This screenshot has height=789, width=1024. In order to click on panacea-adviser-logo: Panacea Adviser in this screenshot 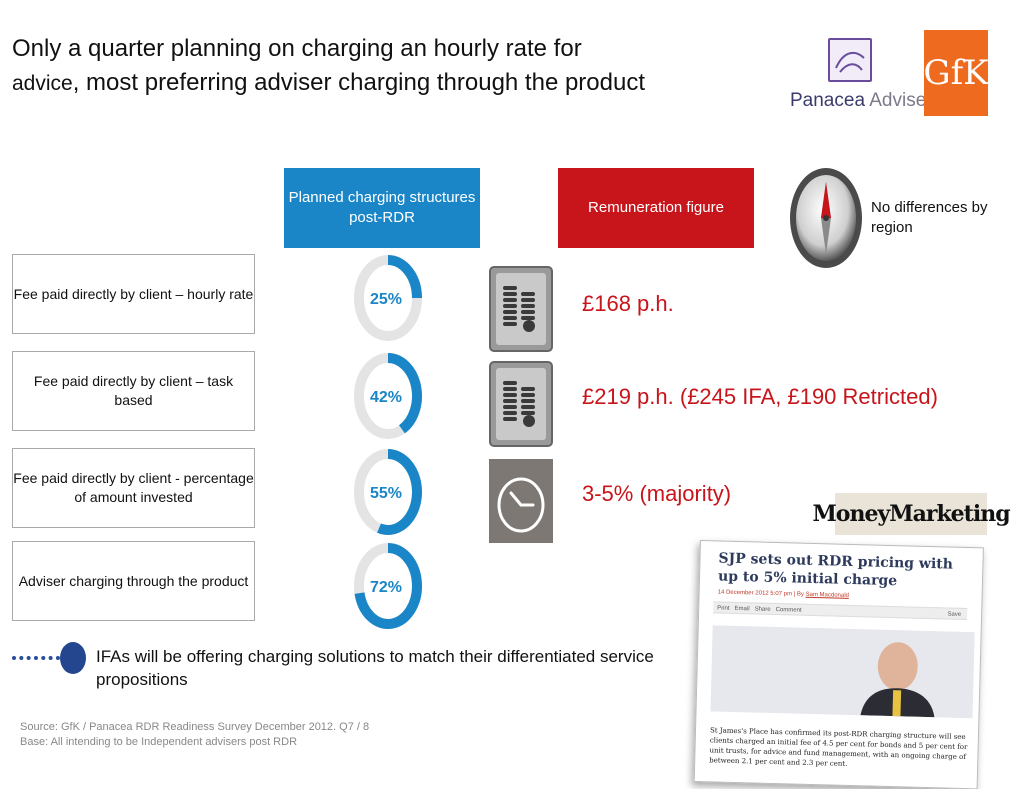, I will do `click(859, 76)`.